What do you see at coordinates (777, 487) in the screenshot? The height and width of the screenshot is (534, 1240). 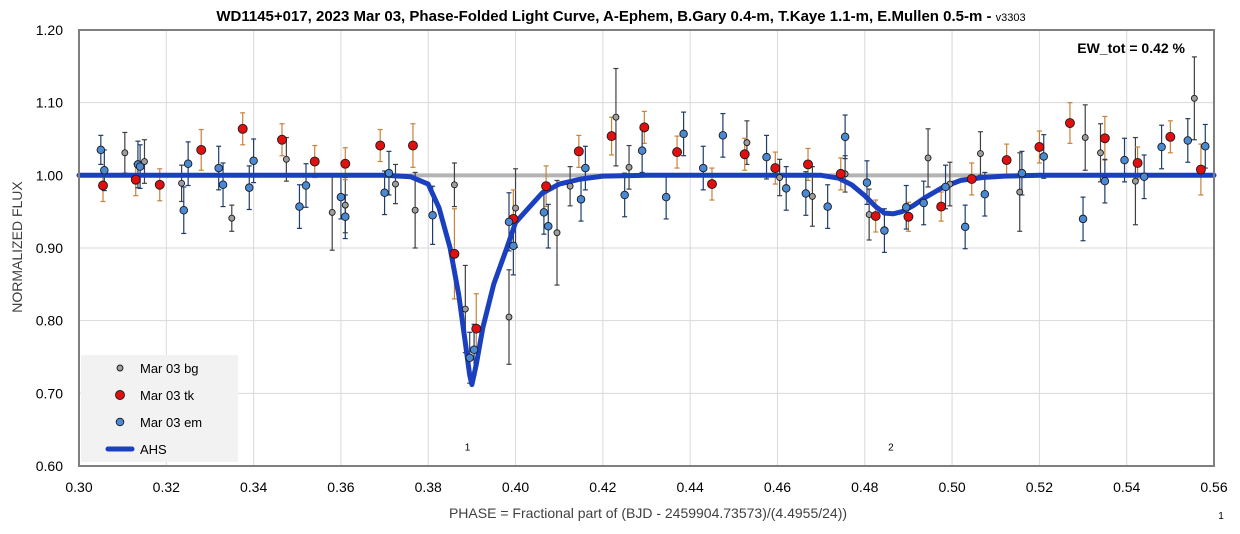 I see `x-tick-label: 0.46` at bounding box center [777, 487].